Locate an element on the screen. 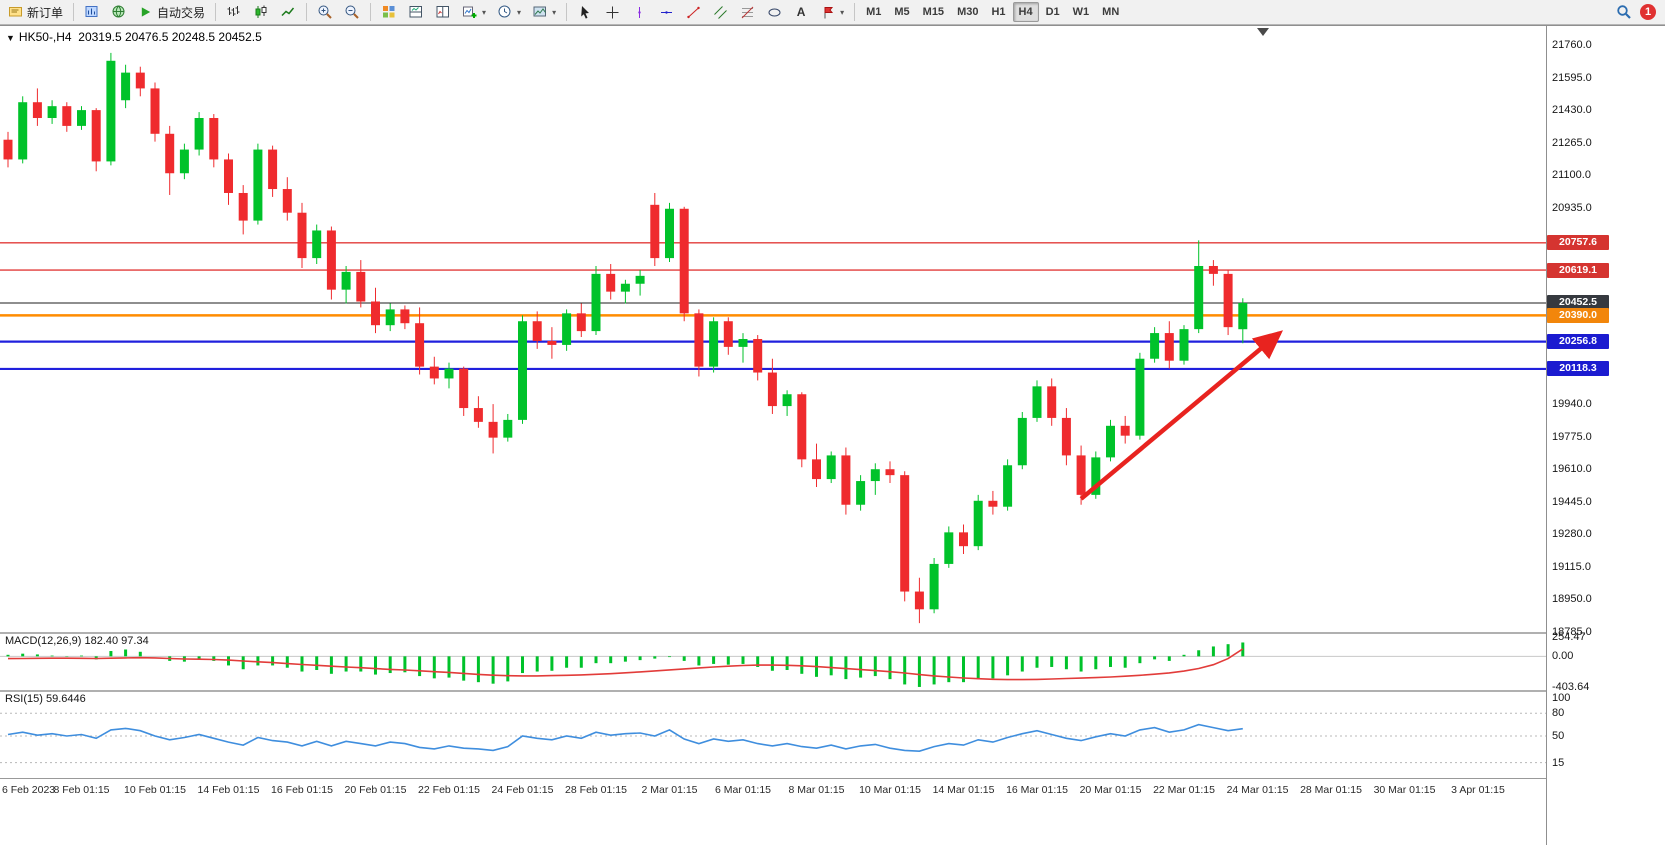  timeframe-h1-button: H1 is located at coordinates (998, 12).